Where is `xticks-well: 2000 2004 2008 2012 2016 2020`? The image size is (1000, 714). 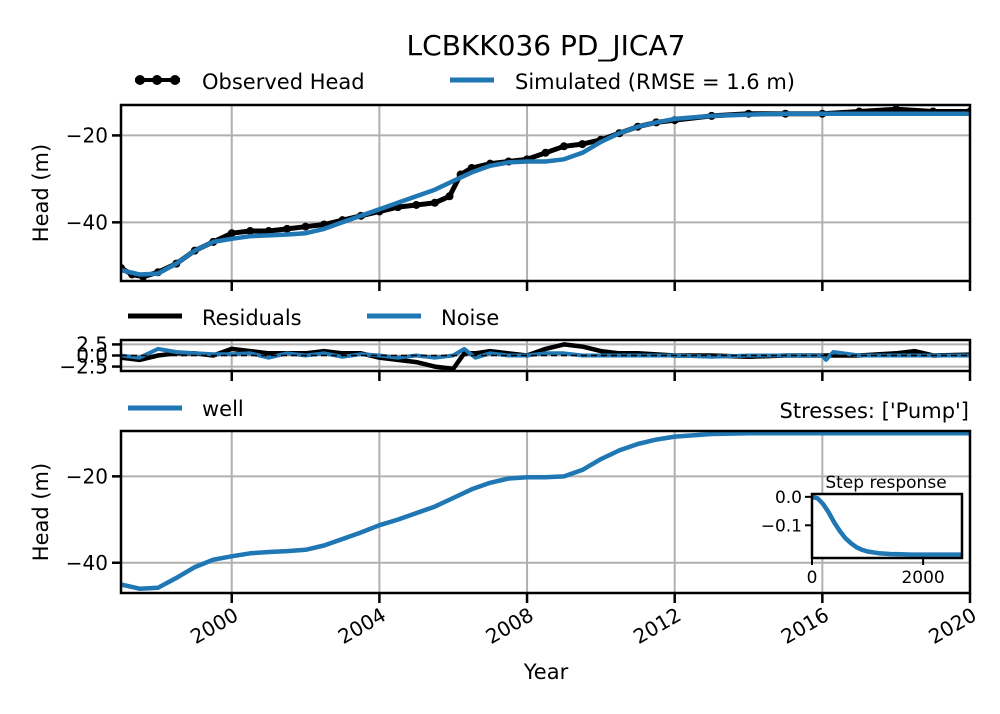 xticks-well: 2000 2004 2008 2012 2016 2020 is located at coordinates (583, 621).